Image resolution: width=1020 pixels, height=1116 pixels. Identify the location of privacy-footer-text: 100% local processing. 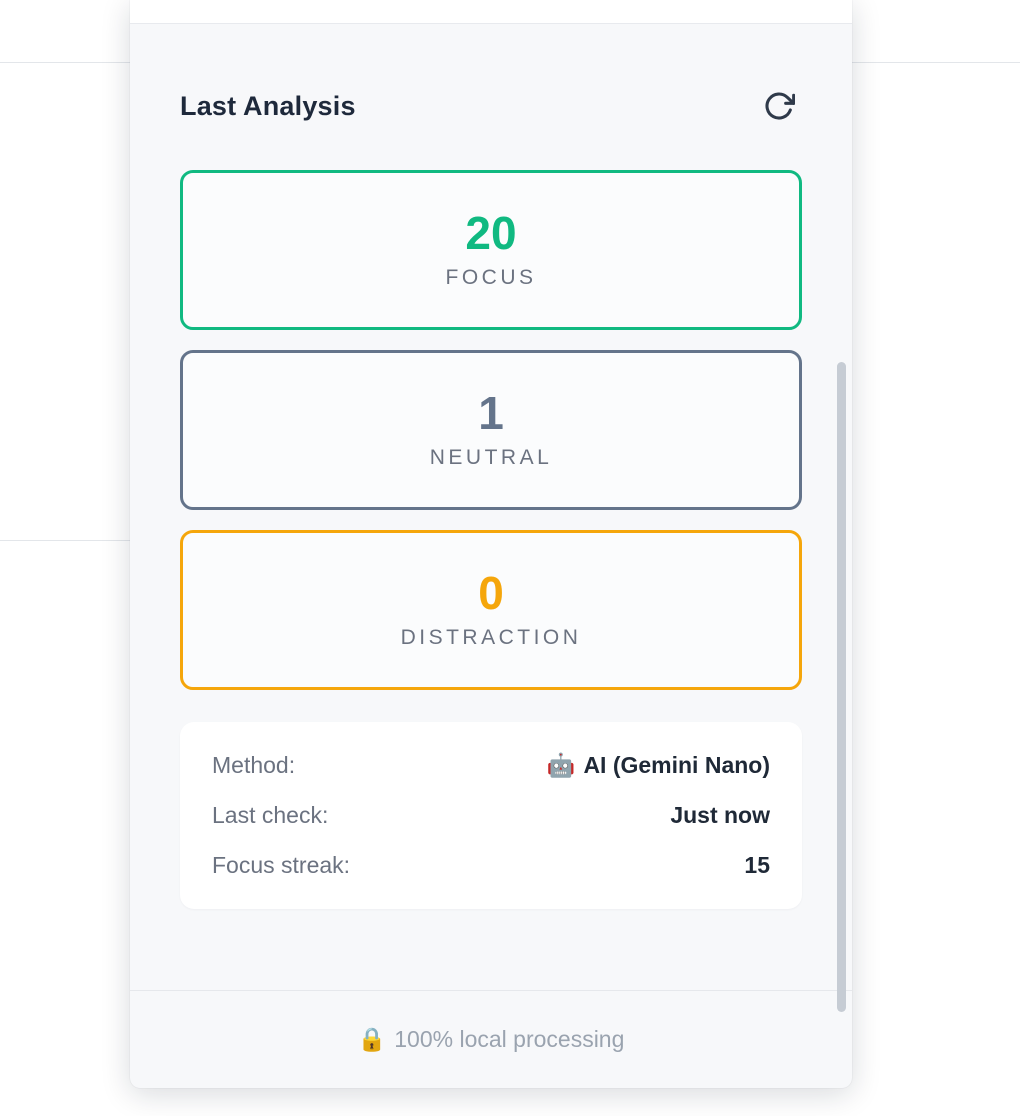
(509, 1039).